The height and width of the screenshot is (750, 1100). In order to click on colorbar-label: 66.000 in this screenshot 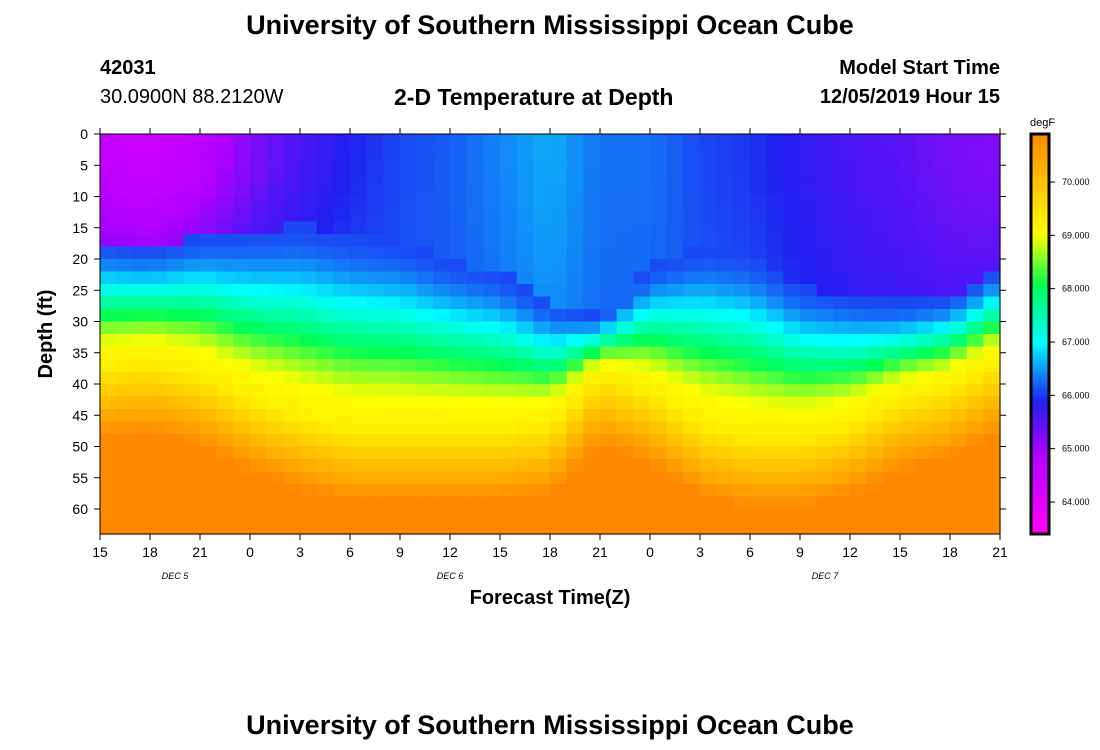, I will do `click(1076, 395)`.